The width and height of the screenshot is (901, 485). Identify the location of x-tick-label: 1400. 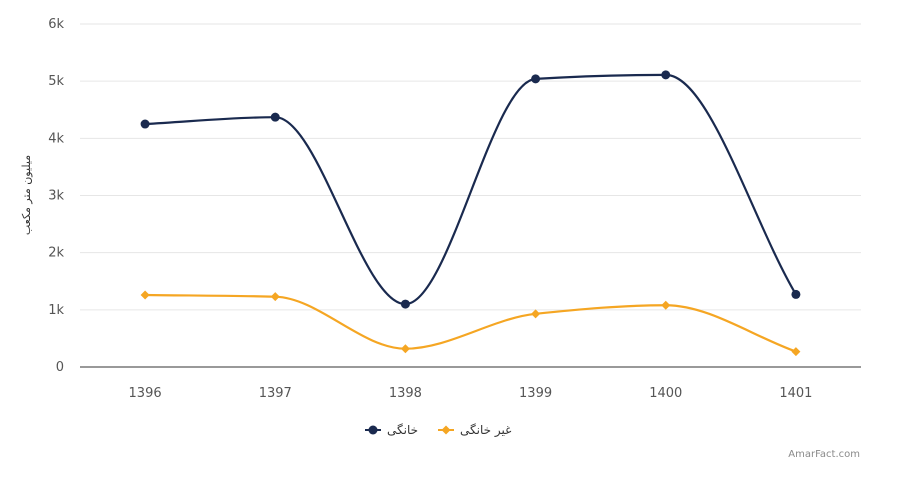
(665, 393).